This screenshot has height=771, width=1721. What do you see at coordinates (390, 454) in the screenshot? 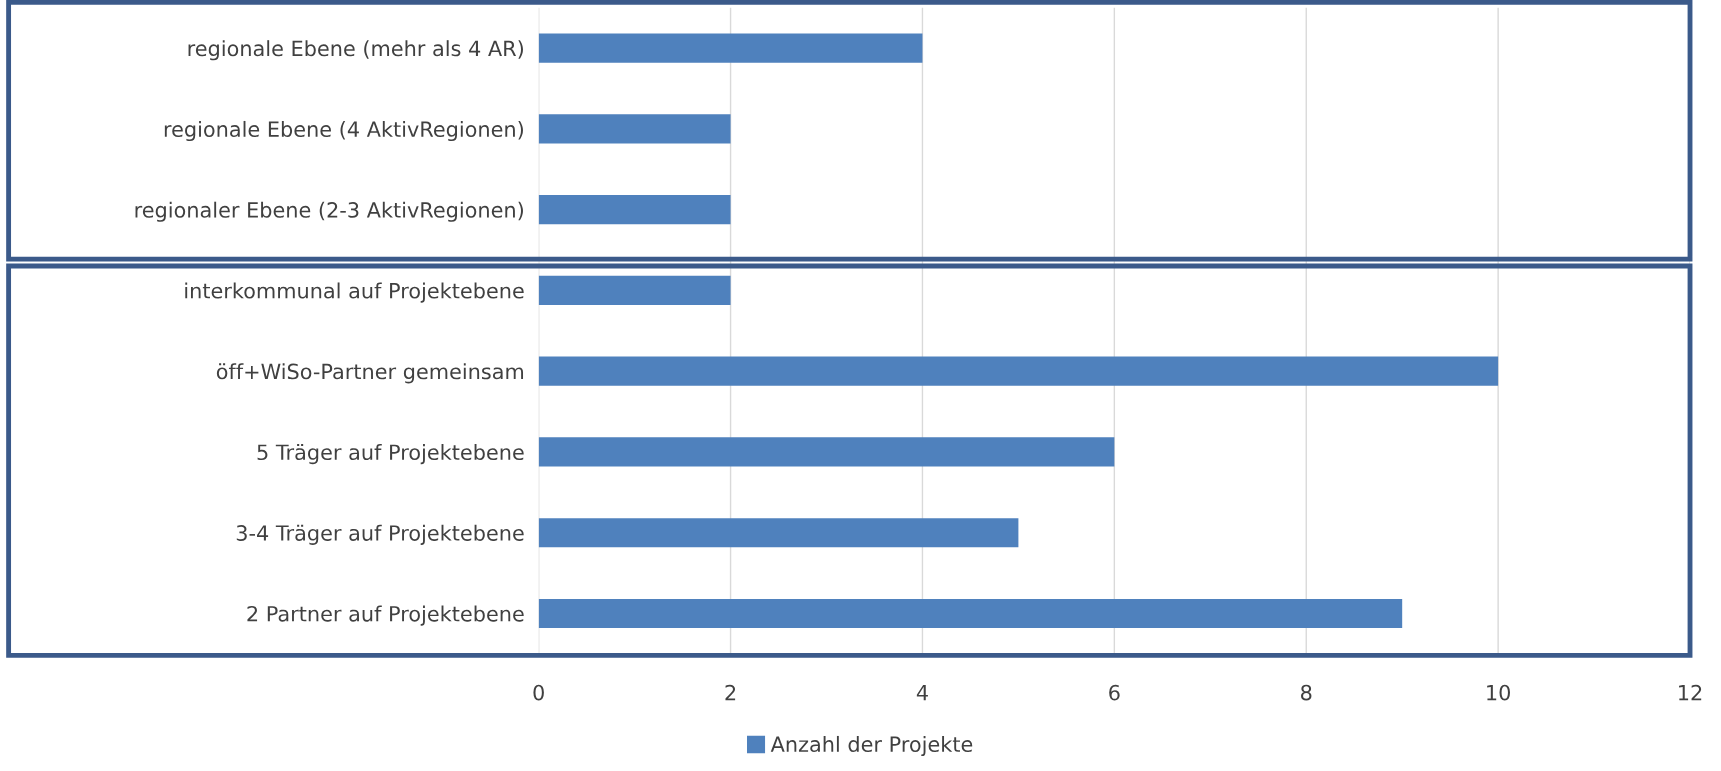
I see `y-tick-label: 5 Träger auf Projektebene` at bounding box center [390, 454].